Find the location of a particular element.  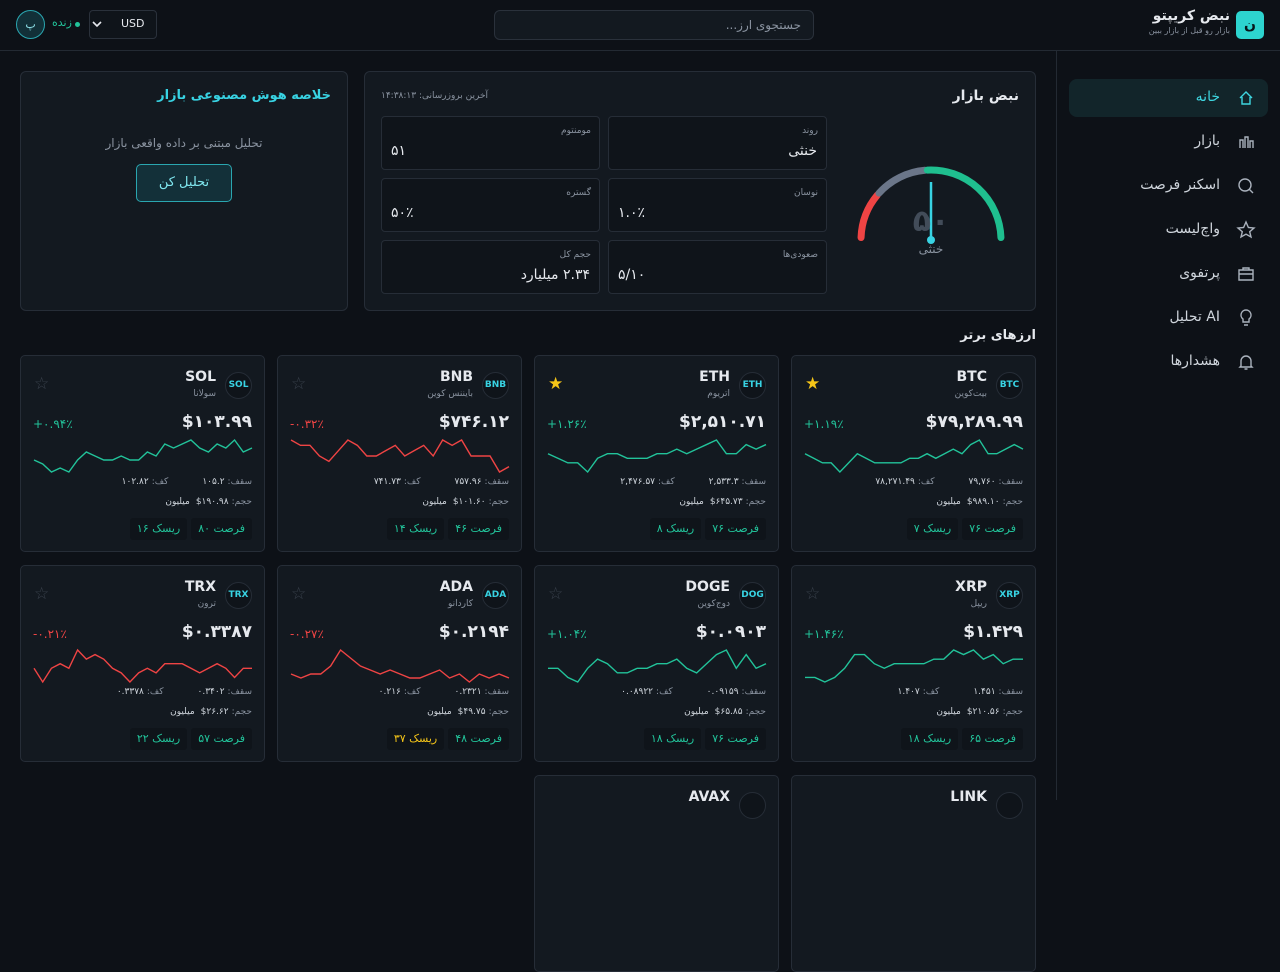

avatar: پ is located at coordinates (30, 24).